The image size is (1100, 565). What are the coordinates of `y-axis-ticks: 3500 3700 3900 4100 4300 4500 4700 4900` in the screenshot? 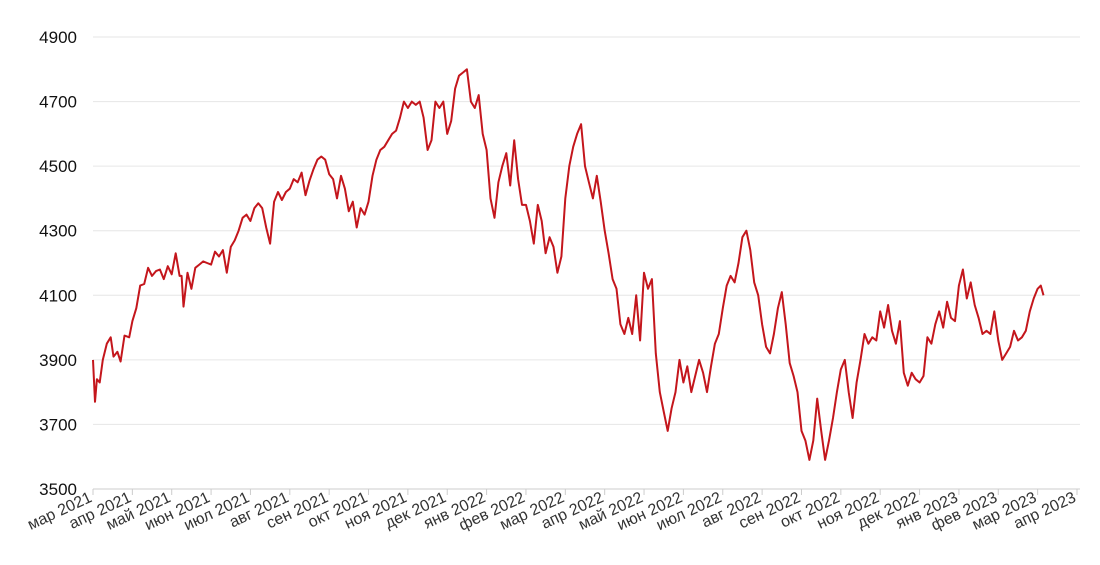 It's located at (58, 263).